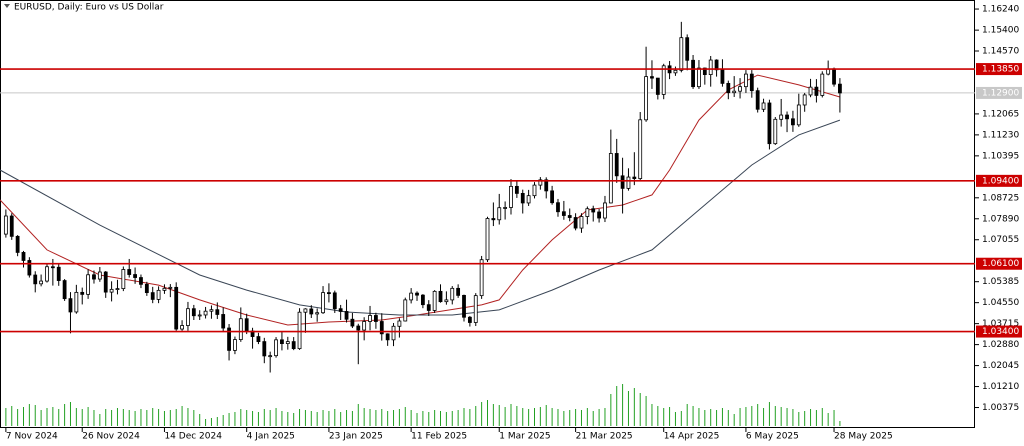  What do you see at coordinates (1000, 31) in the screenshot?
I see `y-tick-label: 1.15400` at bounding box center [1000, 31].